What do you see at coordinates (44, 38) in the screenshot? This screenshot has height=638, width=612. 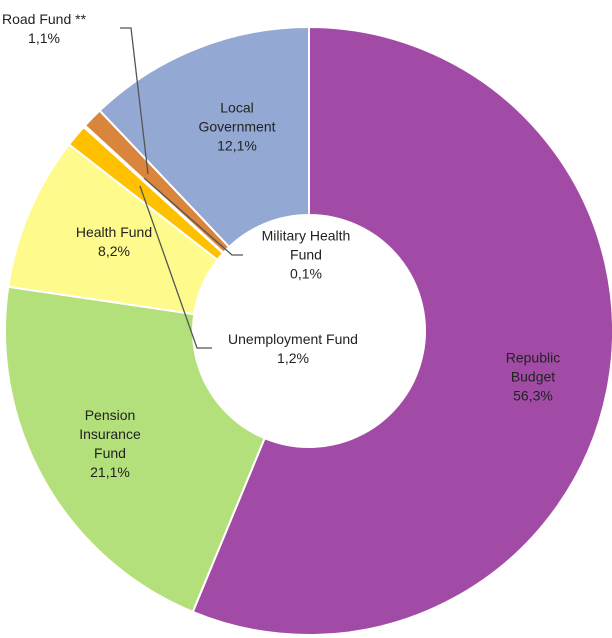 I see `value-label: 1,1%` at bounding box center [44, 38].